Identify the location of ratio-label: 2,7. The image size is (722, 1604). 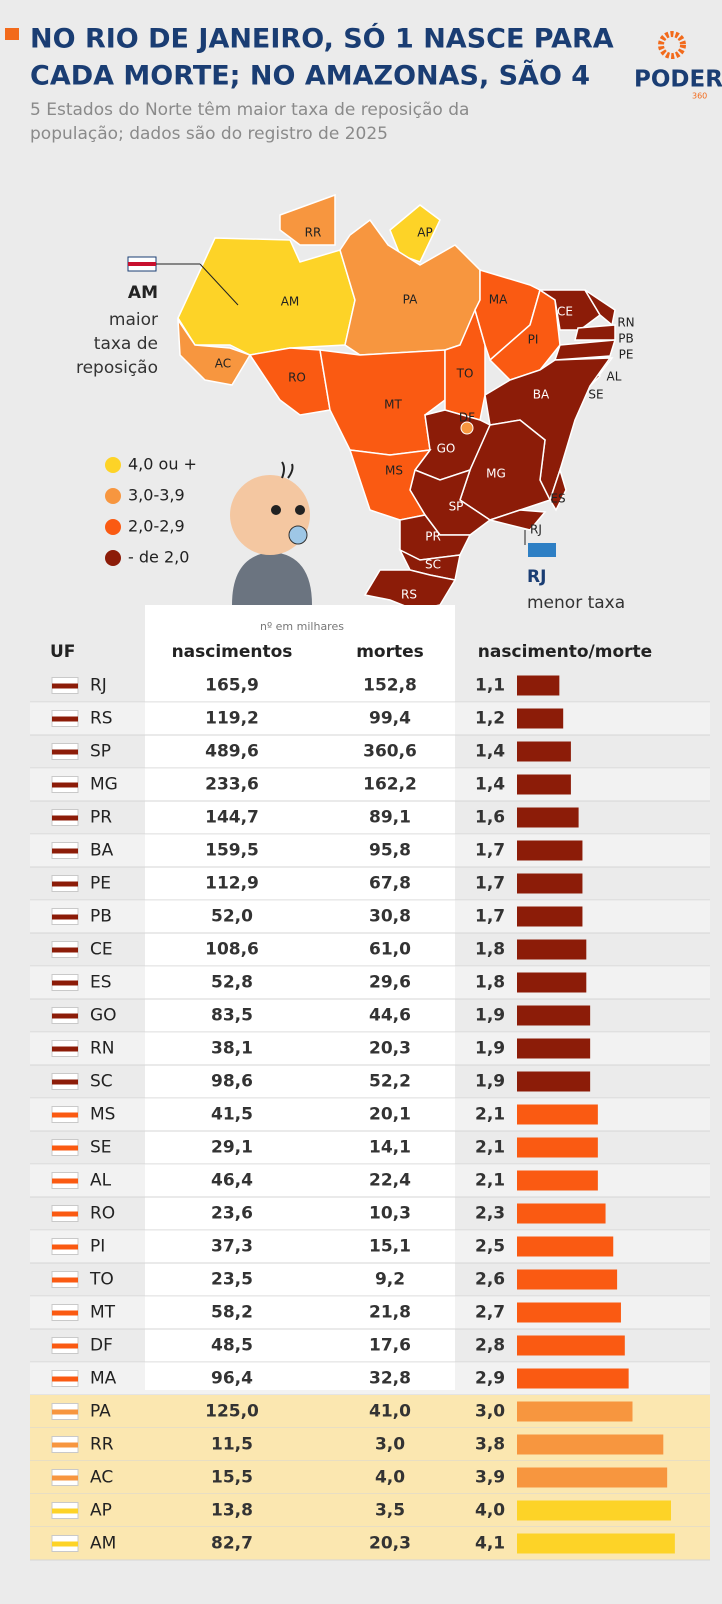
(490, 1313).